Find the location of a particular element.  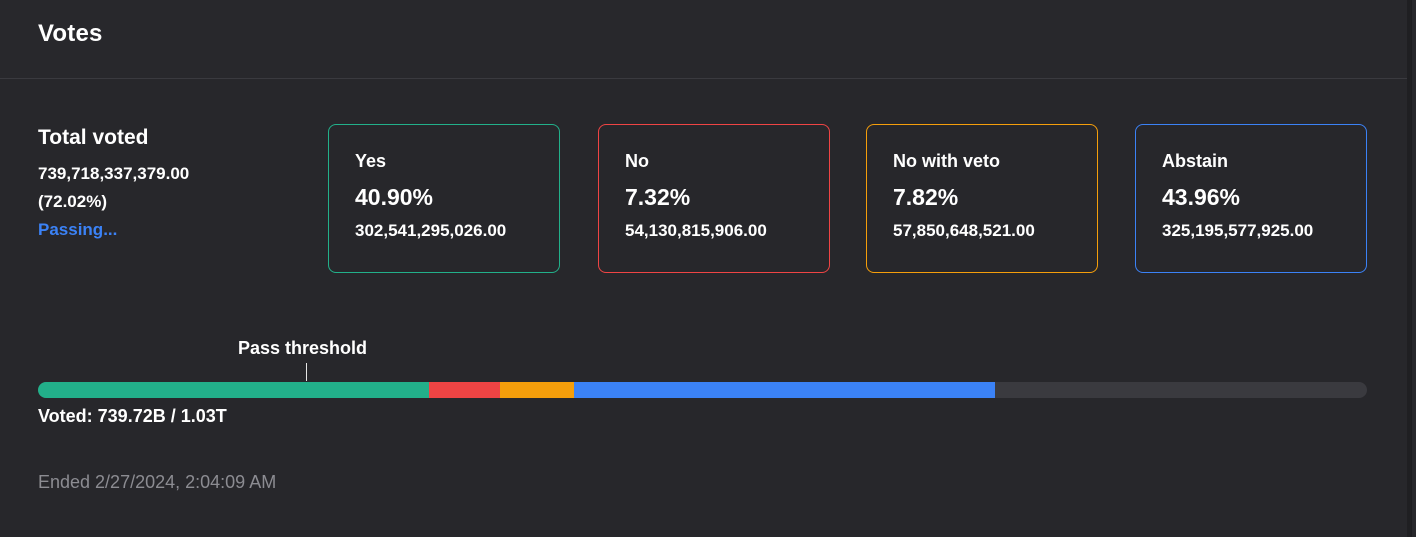

panel-title: Votes is located at coordinates (70, 33).